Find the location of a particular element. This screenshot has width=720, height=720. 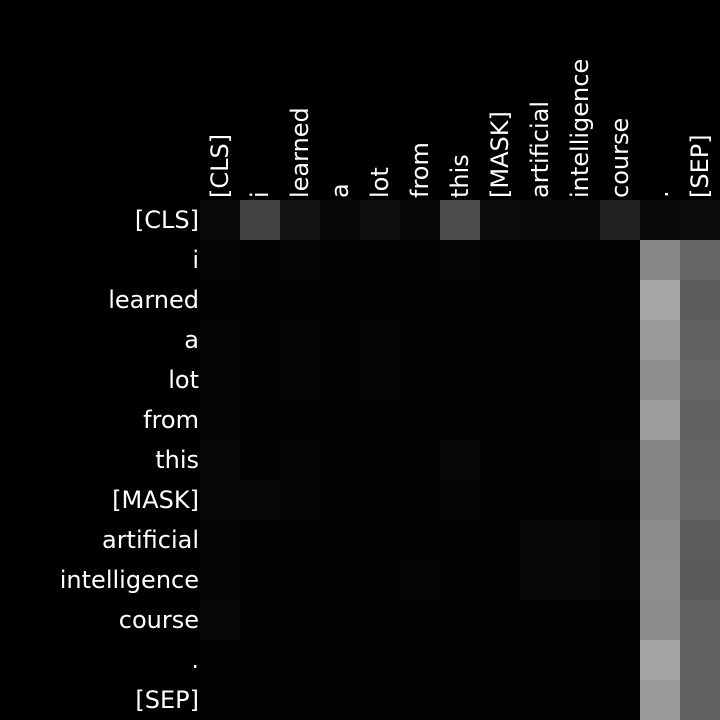

heatmap-cell-r4-c8 is located at coordinates (540, 380).